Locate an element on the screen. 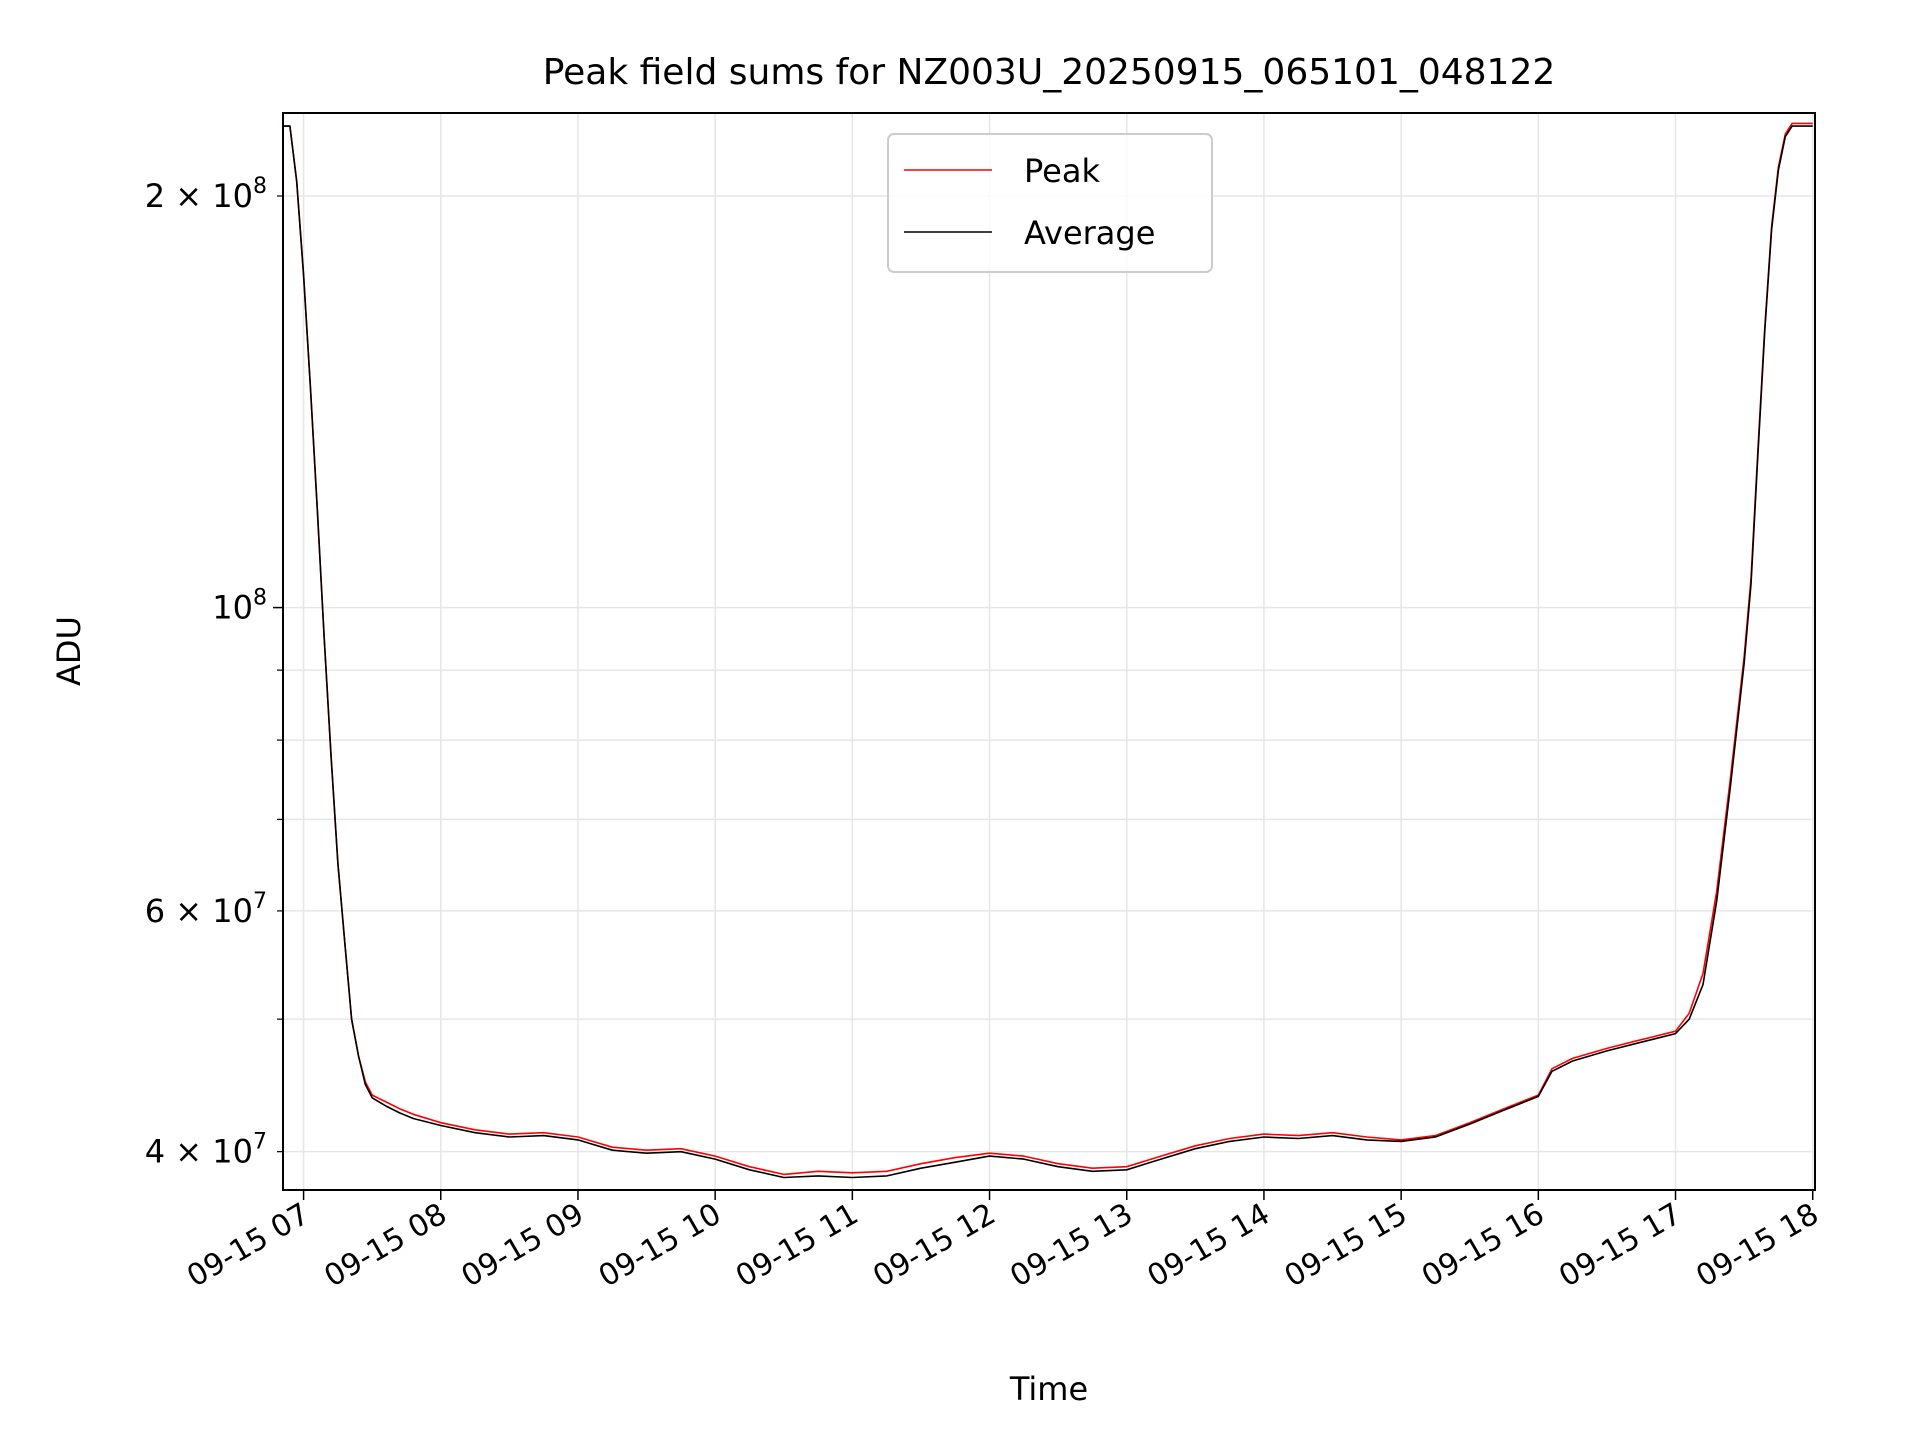 The height and width of the screenshot is (1440, 1920). x-tick-label: 09-15 16 is located at coordinates (1483, 1246).